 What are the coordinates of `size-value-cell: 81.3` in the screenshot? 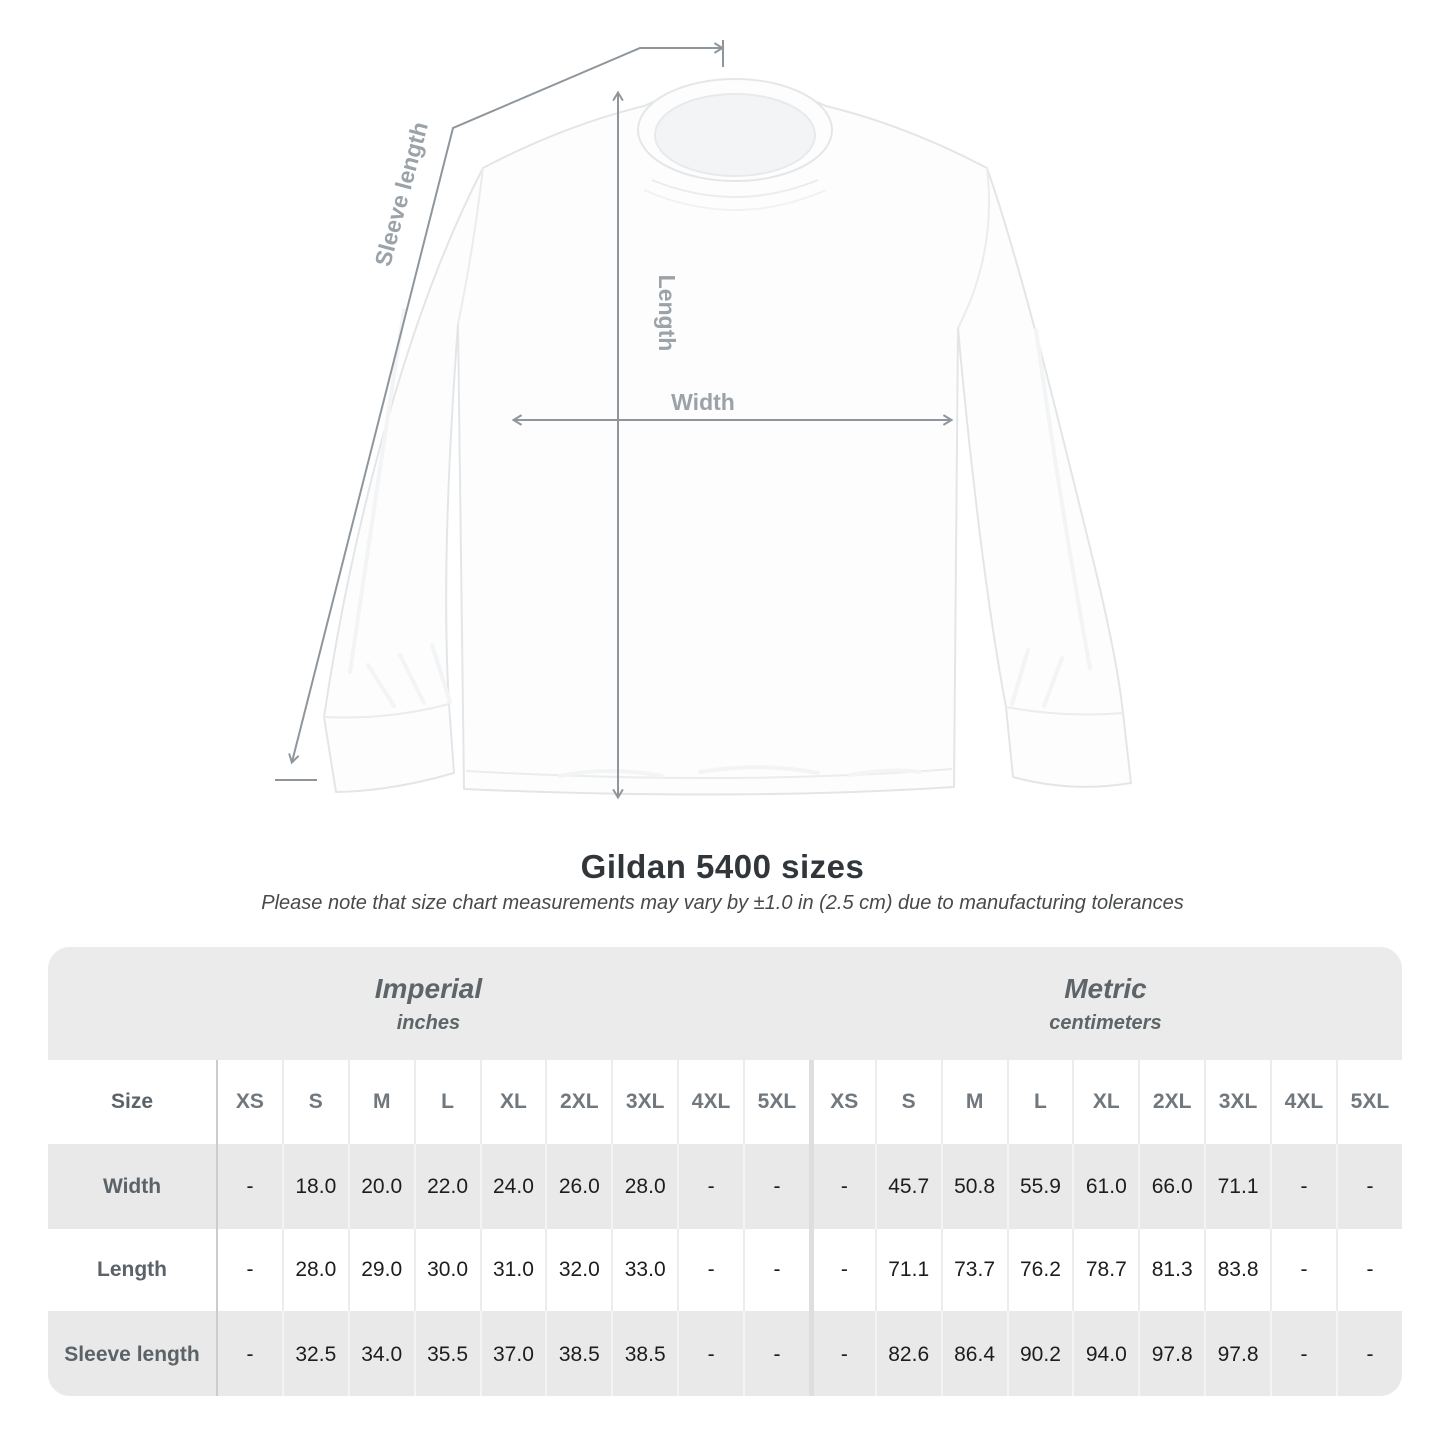 It's located at (1171, 1270).